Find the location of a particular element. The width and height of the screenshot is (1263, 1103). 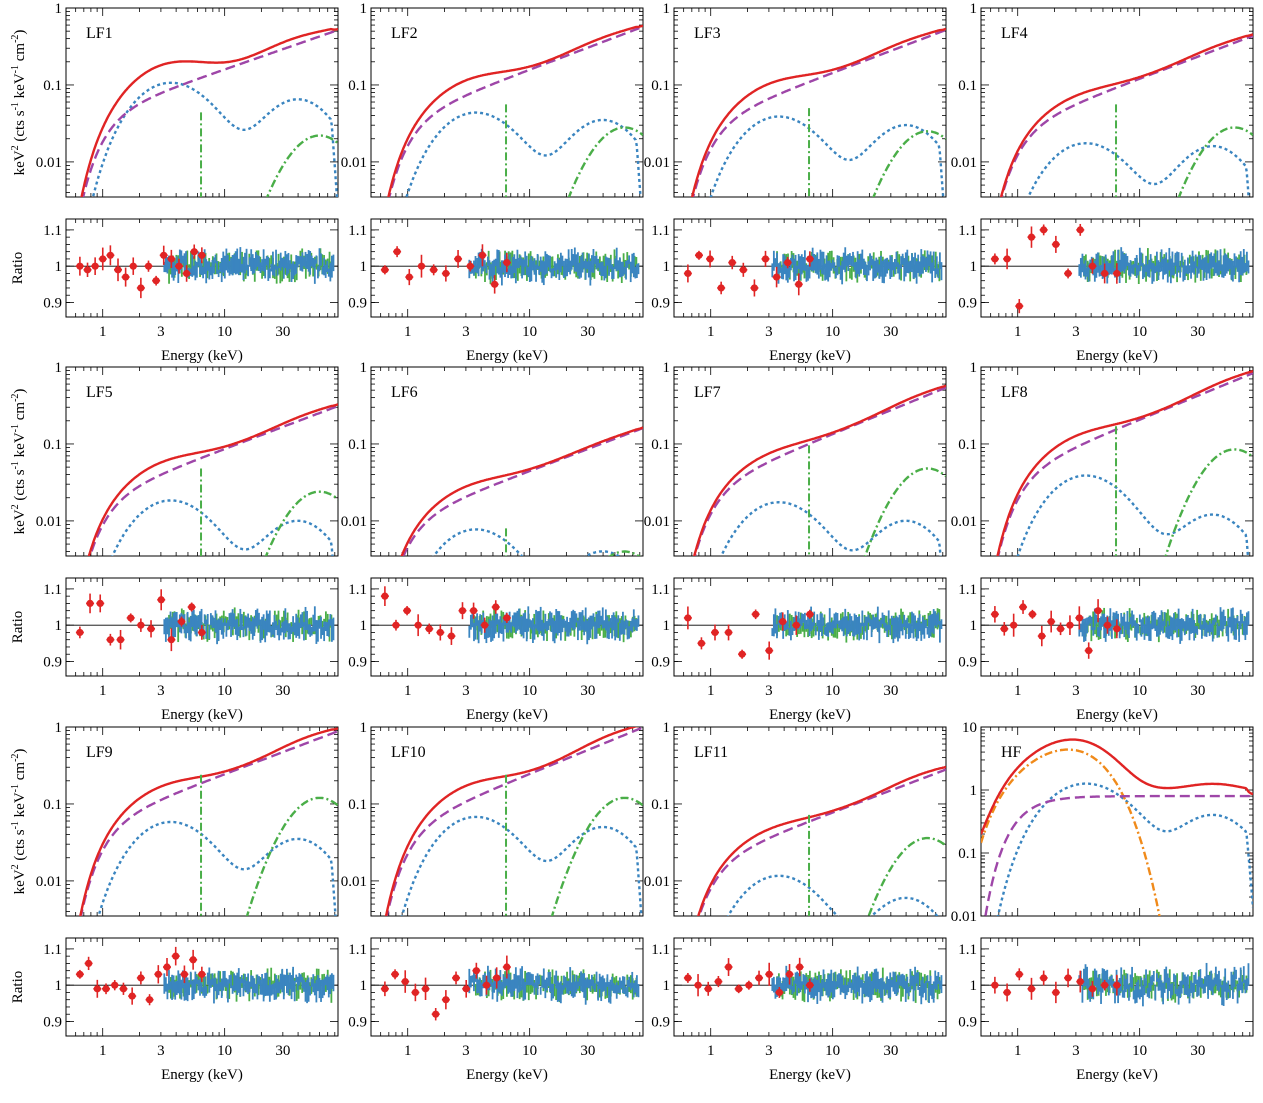

orange-component-curve is located at coordinates (1071, 832).